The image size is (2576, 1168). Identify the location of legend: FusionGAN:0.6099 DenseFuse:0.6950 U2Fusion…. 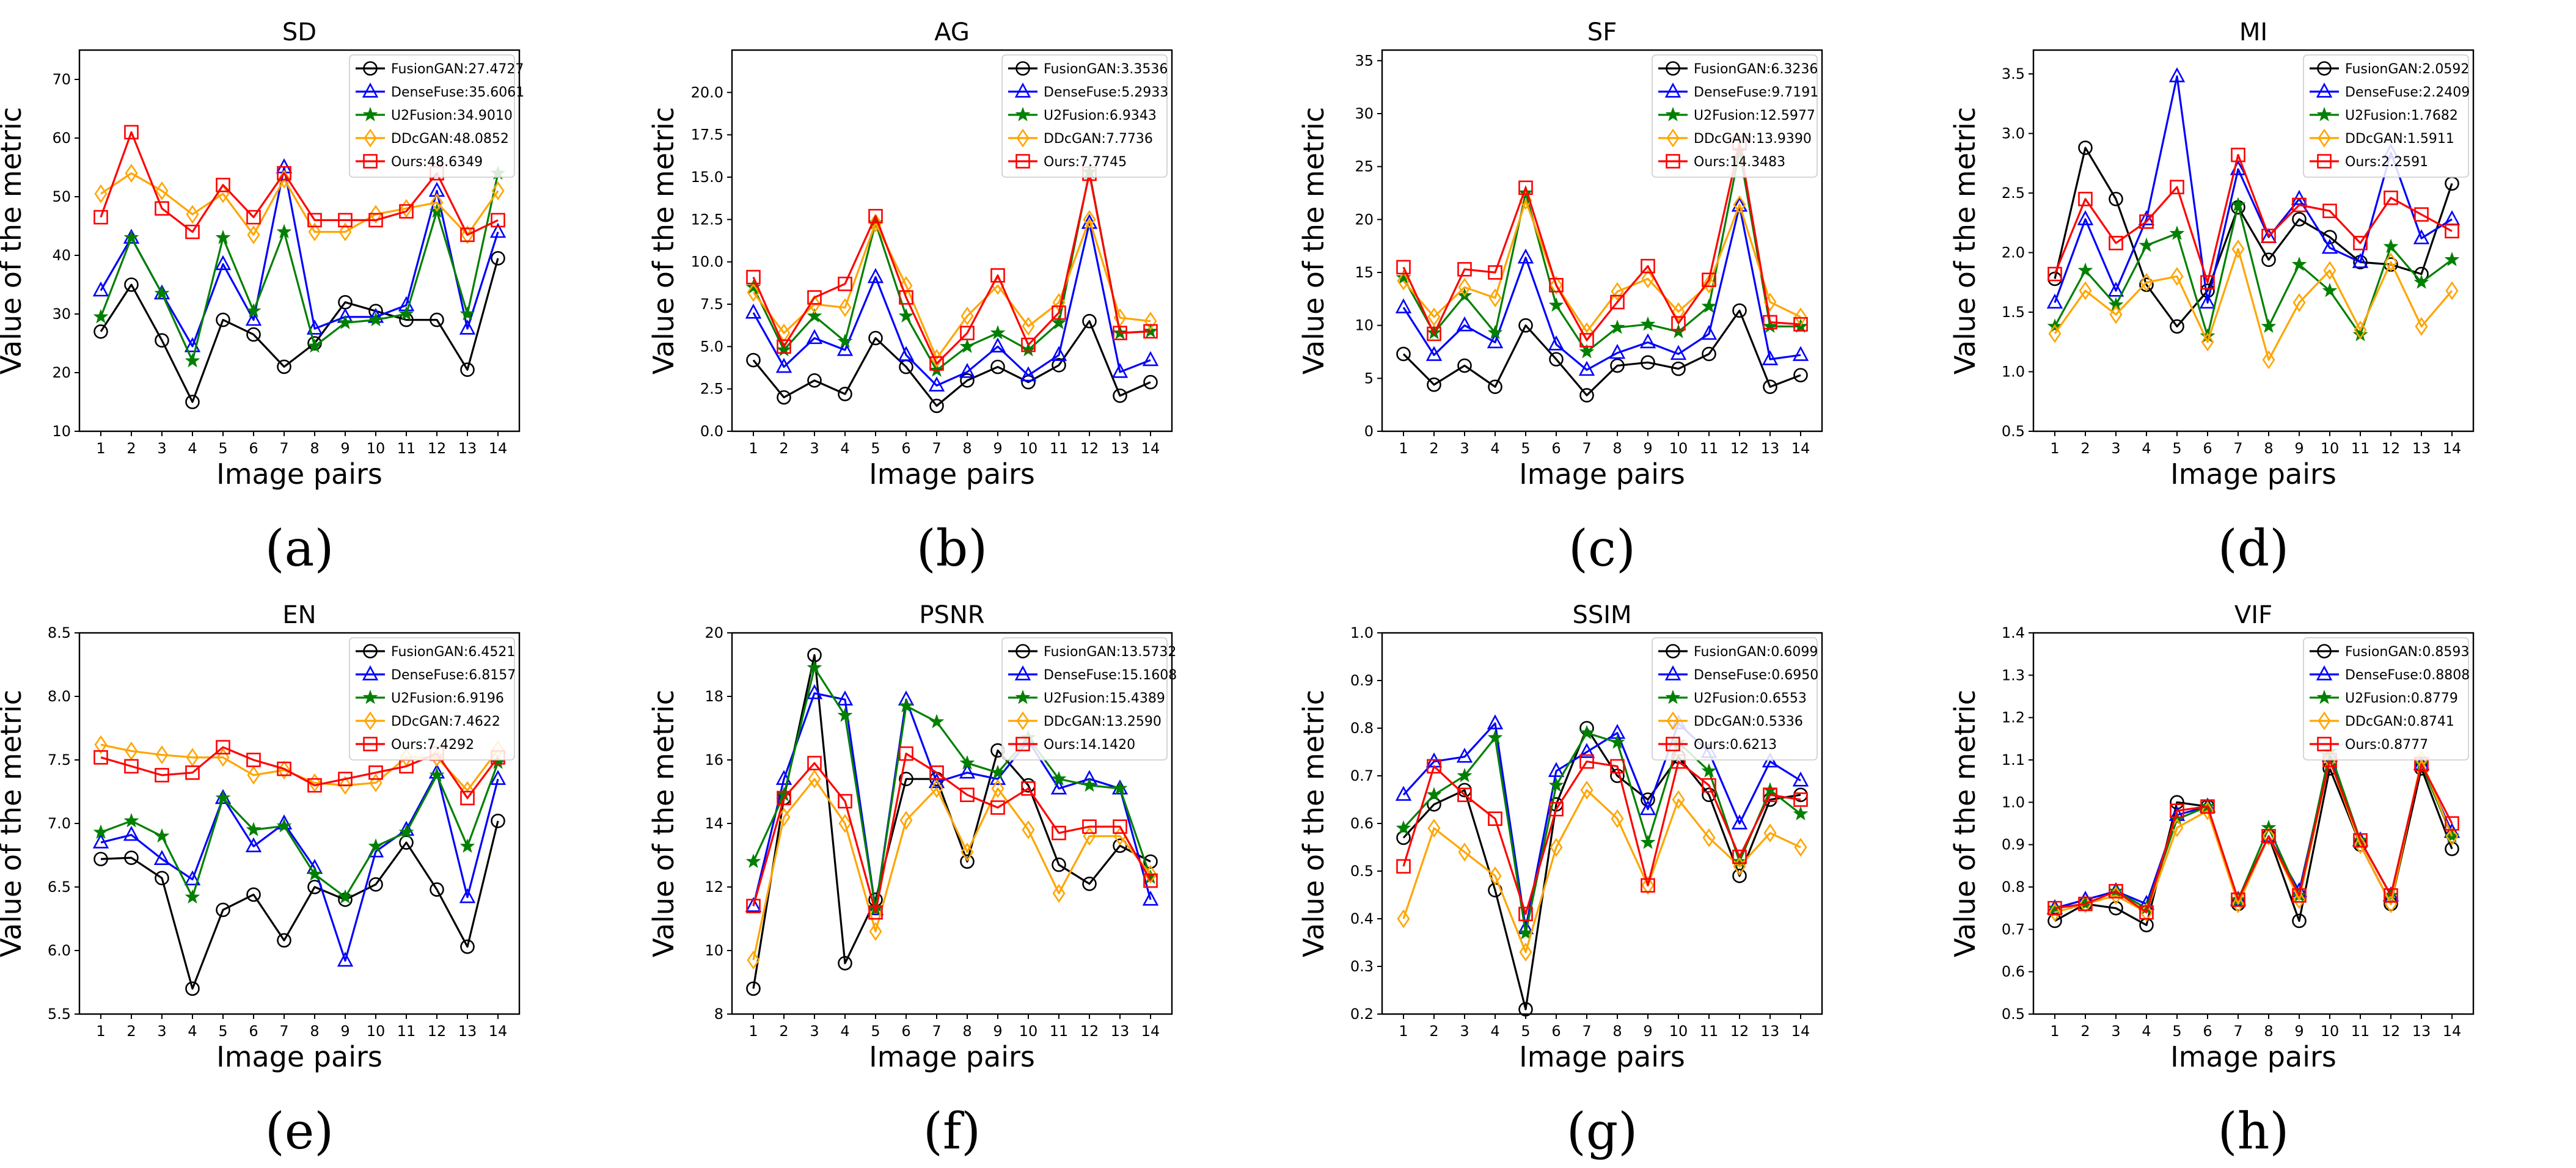
(1735, 699).